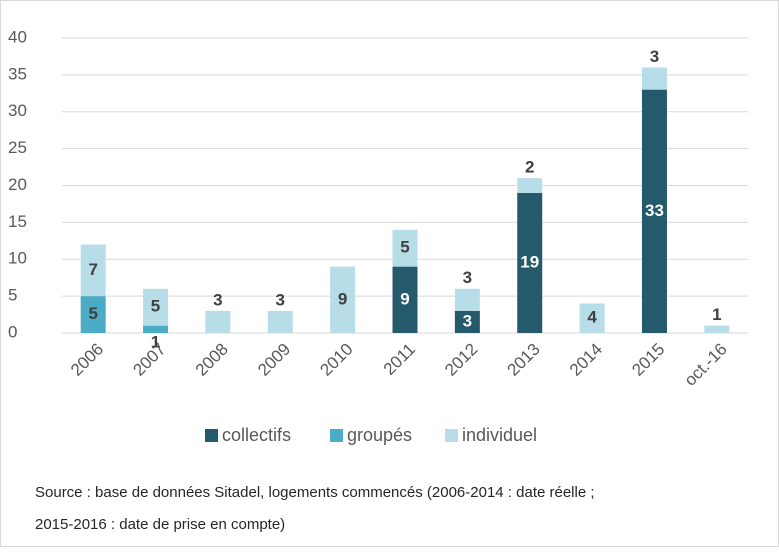 This screenshot has width=779, height=552. Describe the element at coordinates (17, 258) in the screenshot. I see `y-tick-label: 10` at that location.